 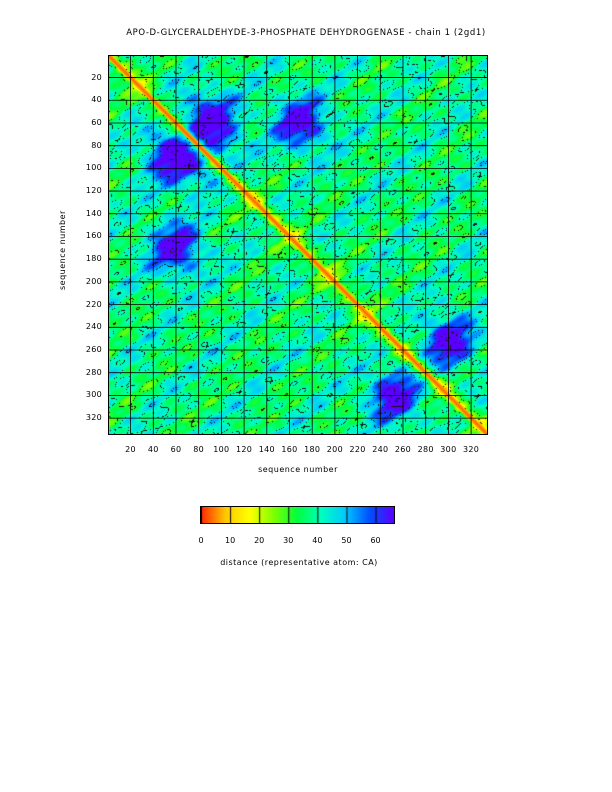 What do you see at coordinates (346, 540) in the screenshot?
I see `colorbar-tick-label: 50` at bounding box center [346, 540].